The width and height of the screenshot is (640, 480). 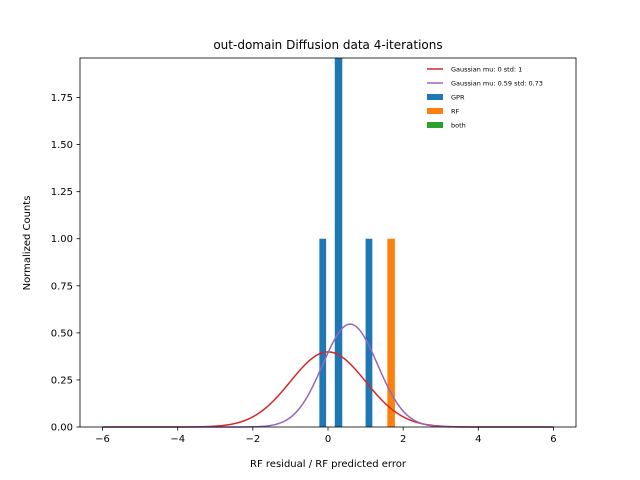 What do you see at coordinates (328, 439) in the screenshot?
I see `x-tick-label: 0` at bounding box center [328, 439].